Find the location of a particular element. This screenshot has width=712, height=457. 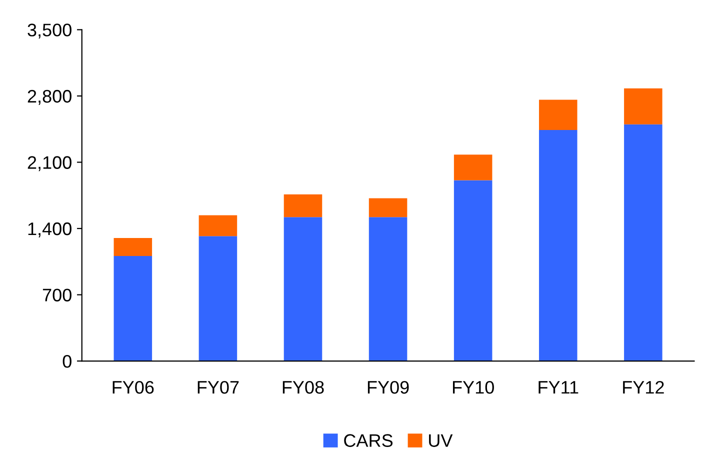

x-tick-label: FY07 is located at coordinates (218, 387).